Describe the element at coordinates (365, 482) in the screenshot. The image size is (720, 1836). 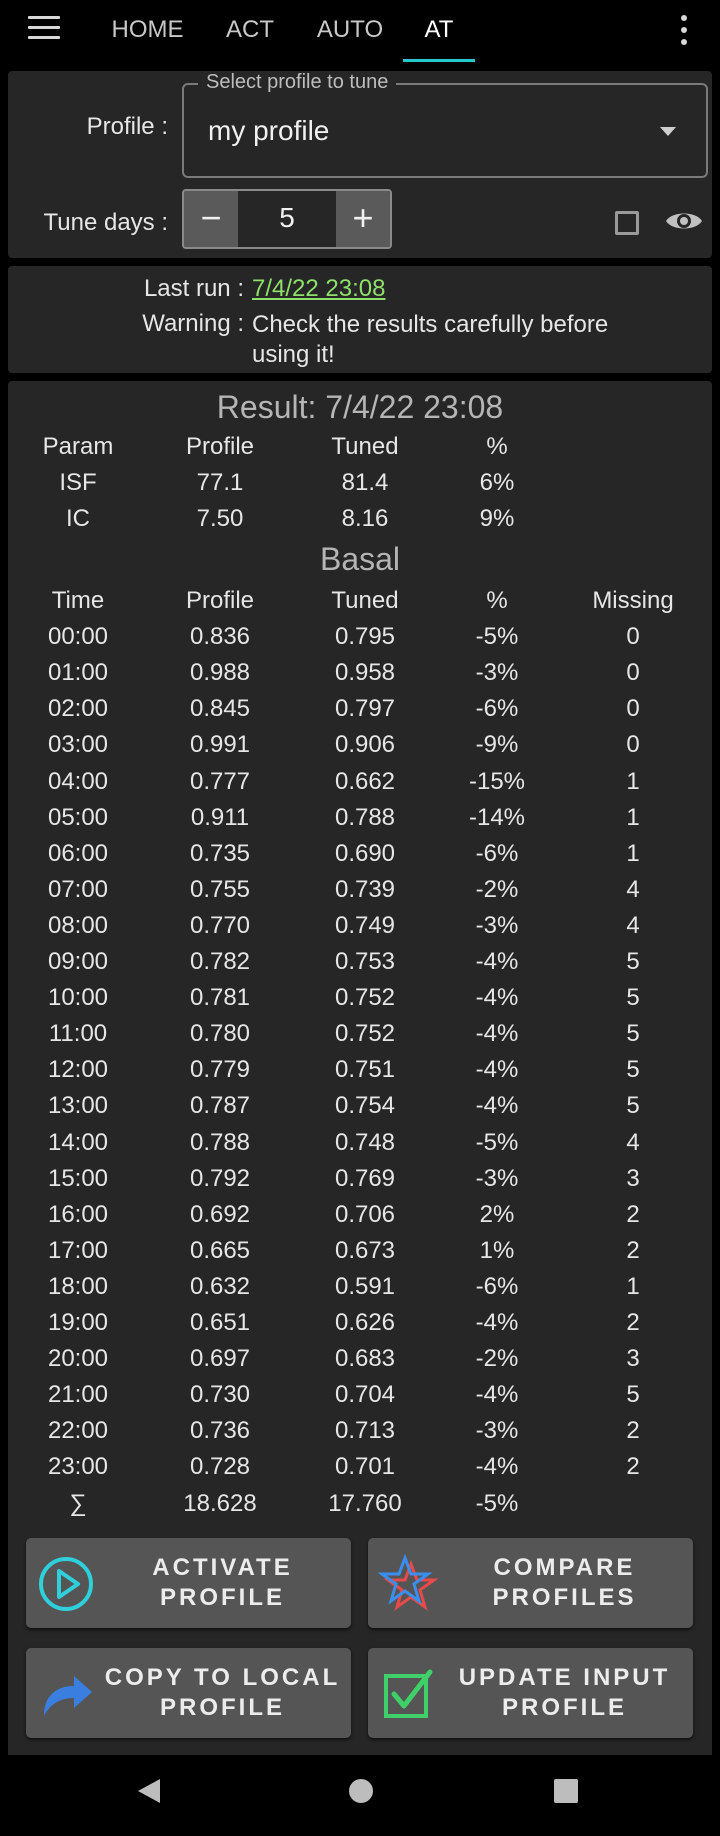
I see `table-cell: 81.4` at that location.